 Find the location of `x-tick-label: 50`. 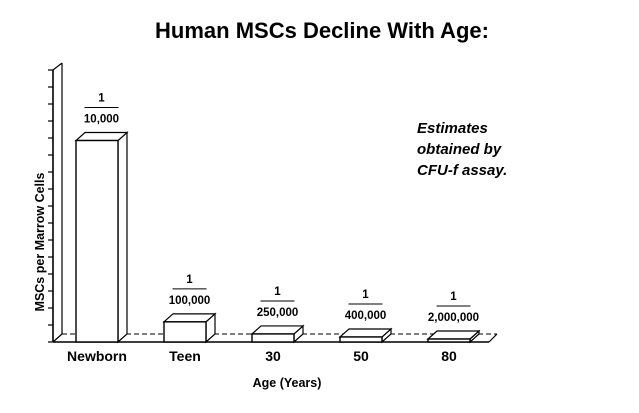

x-tick-label: 50 is located at coordinates (361, 356).